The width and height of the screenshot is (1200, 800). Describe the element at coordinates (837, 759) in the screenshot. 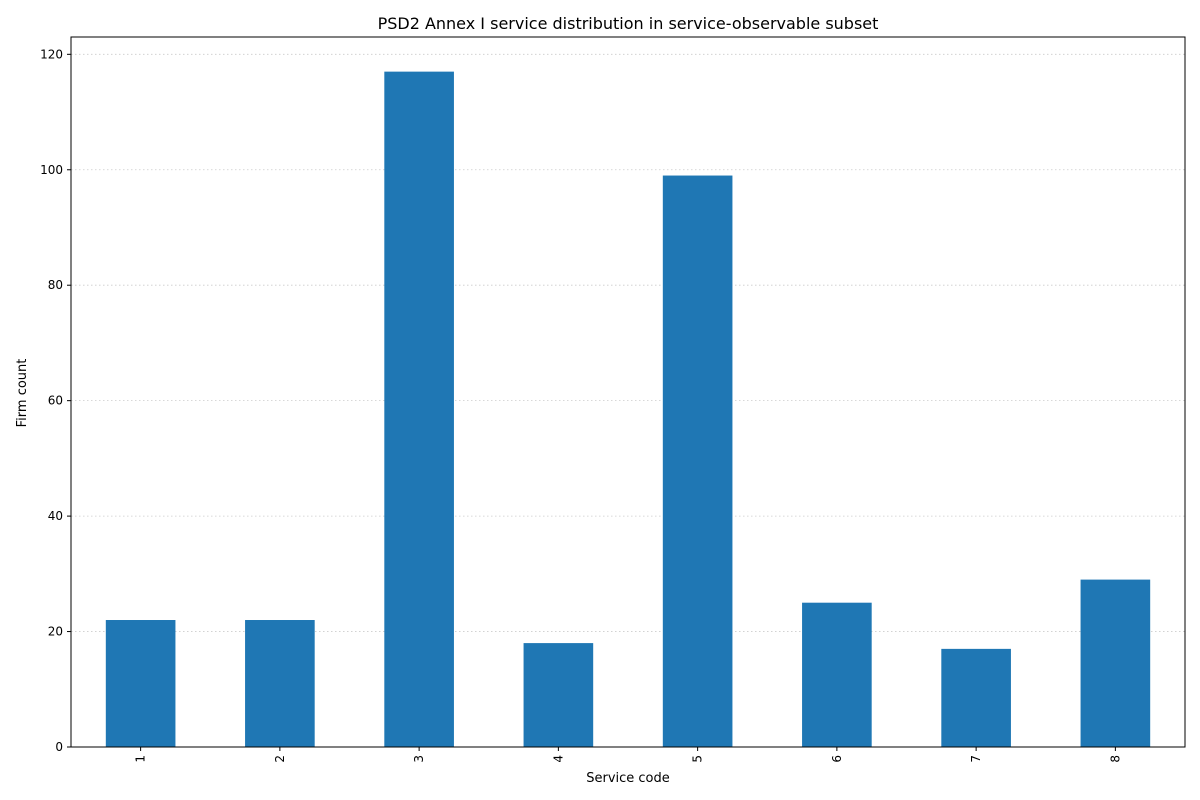

I see `x-tick-label: 6` at that location.